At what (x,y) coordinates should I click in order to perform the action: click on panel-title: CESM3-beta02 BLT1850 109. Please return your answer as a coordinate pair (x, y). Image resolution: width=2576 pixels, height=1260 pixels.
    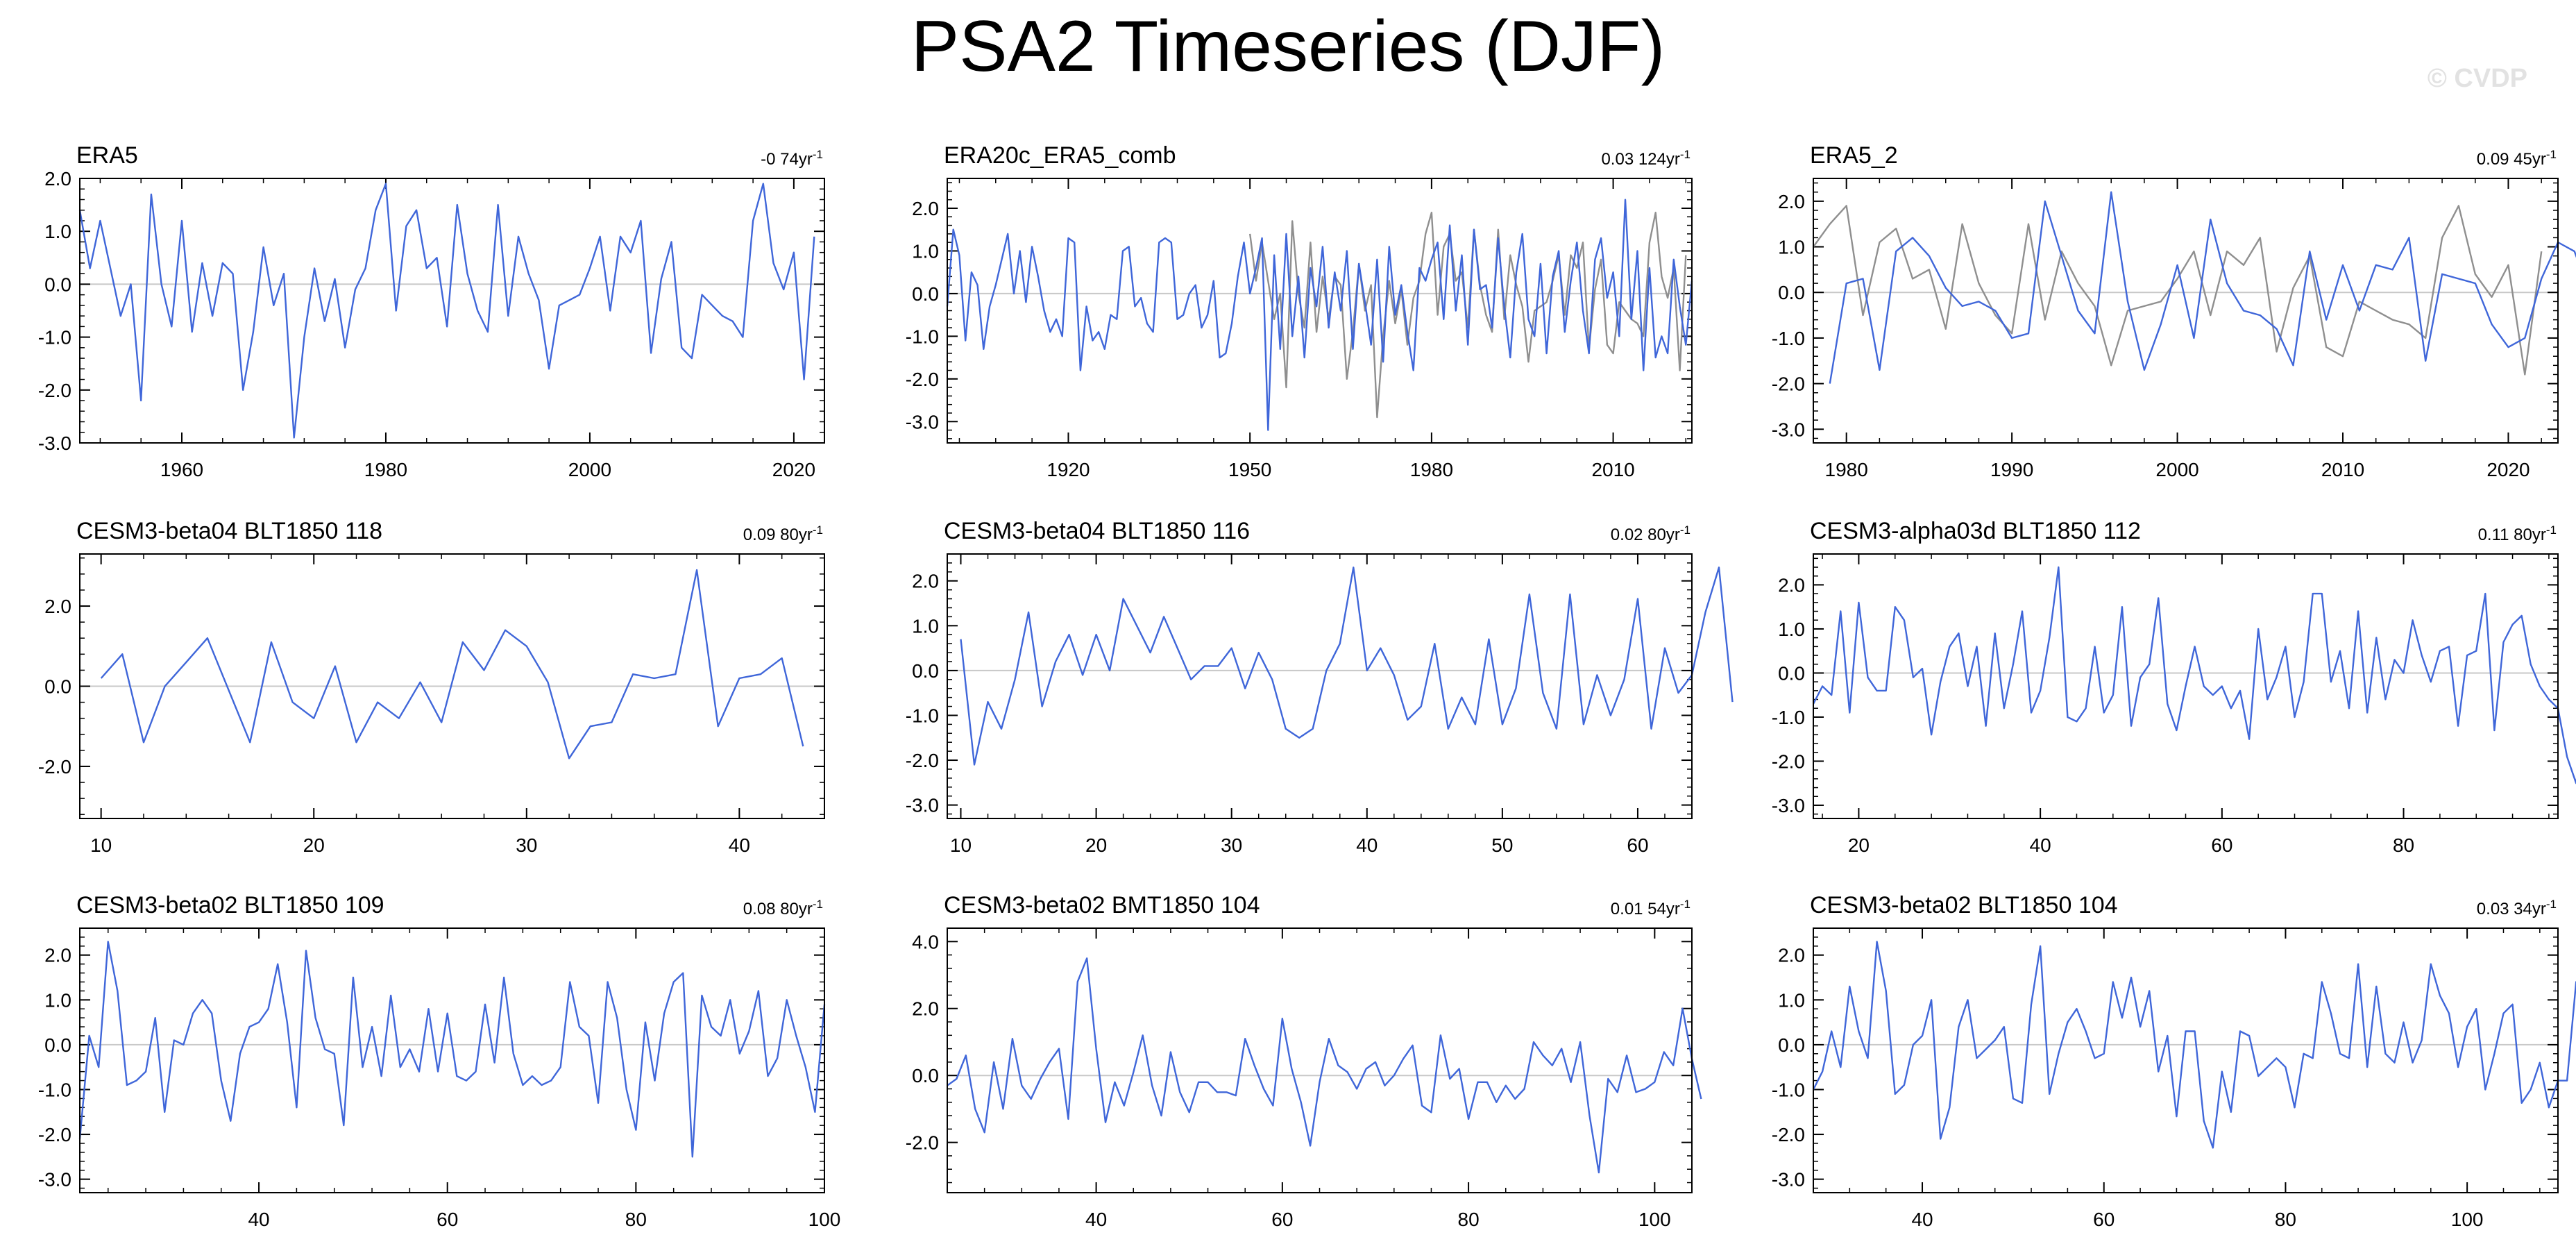
    Looking at the image, I should click on (230, 905).